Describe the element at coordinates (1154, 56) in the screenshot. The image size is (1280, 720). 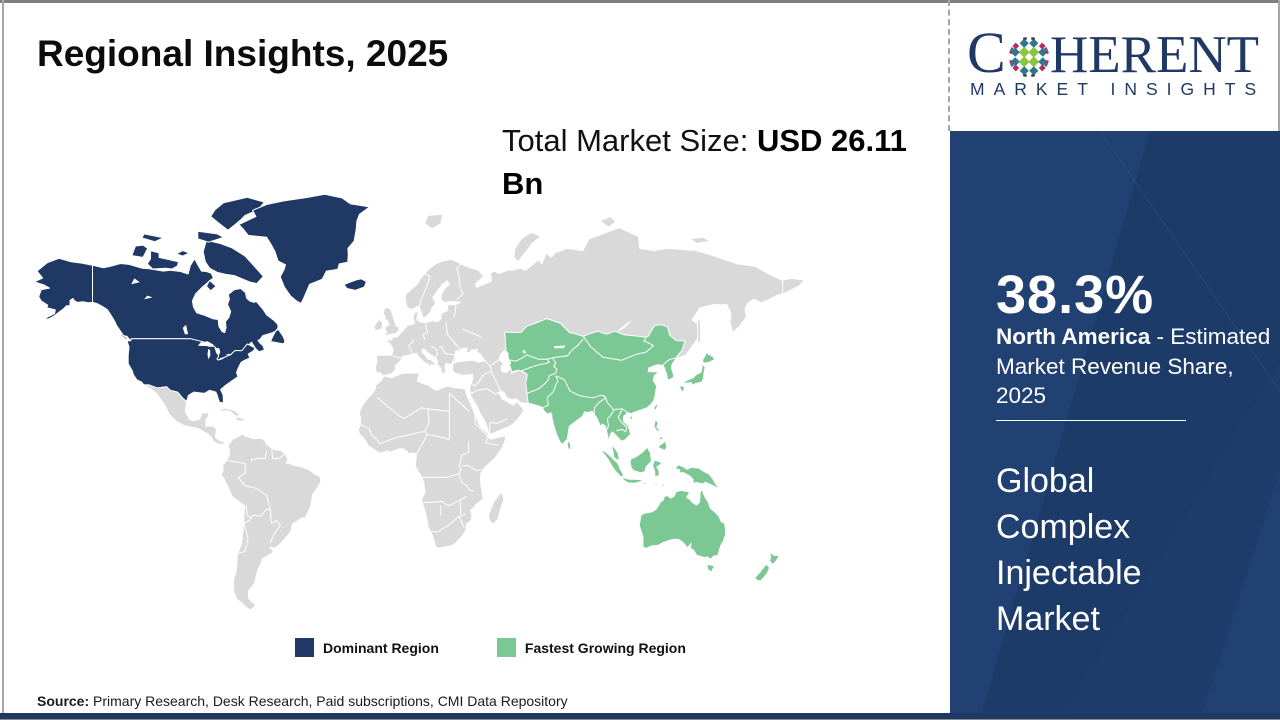
I see `svg-text: HERENT` at that location.